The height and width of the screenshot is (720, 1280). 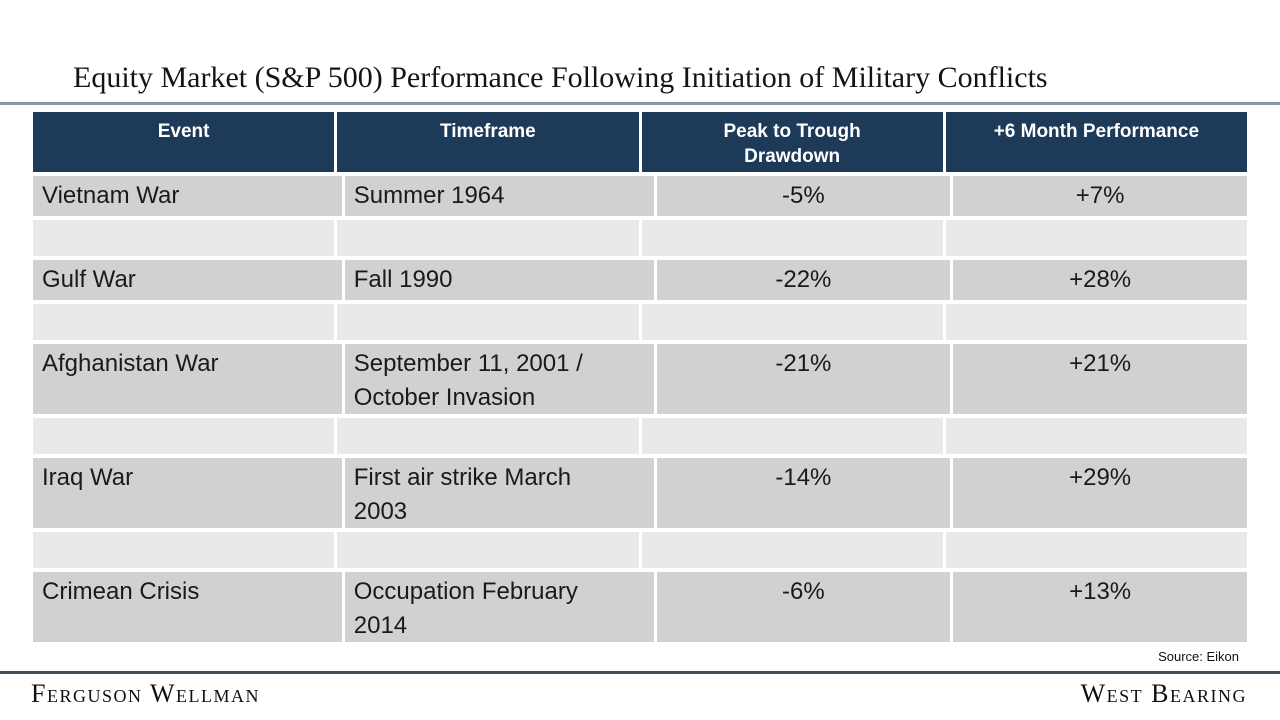 I want to click on title-rule-divider, so click(x=640, y=103).